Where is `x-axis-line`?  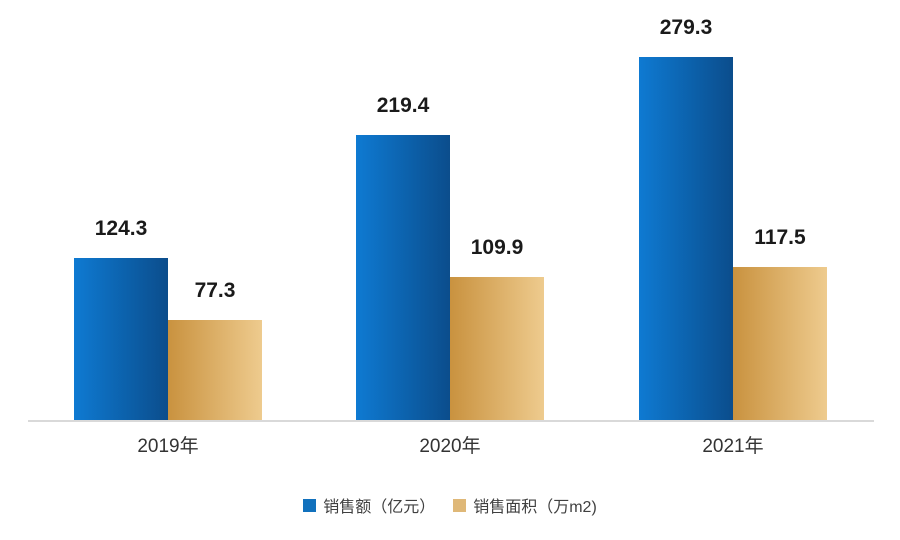 x-axis-line is located at coordinates (451, 421).